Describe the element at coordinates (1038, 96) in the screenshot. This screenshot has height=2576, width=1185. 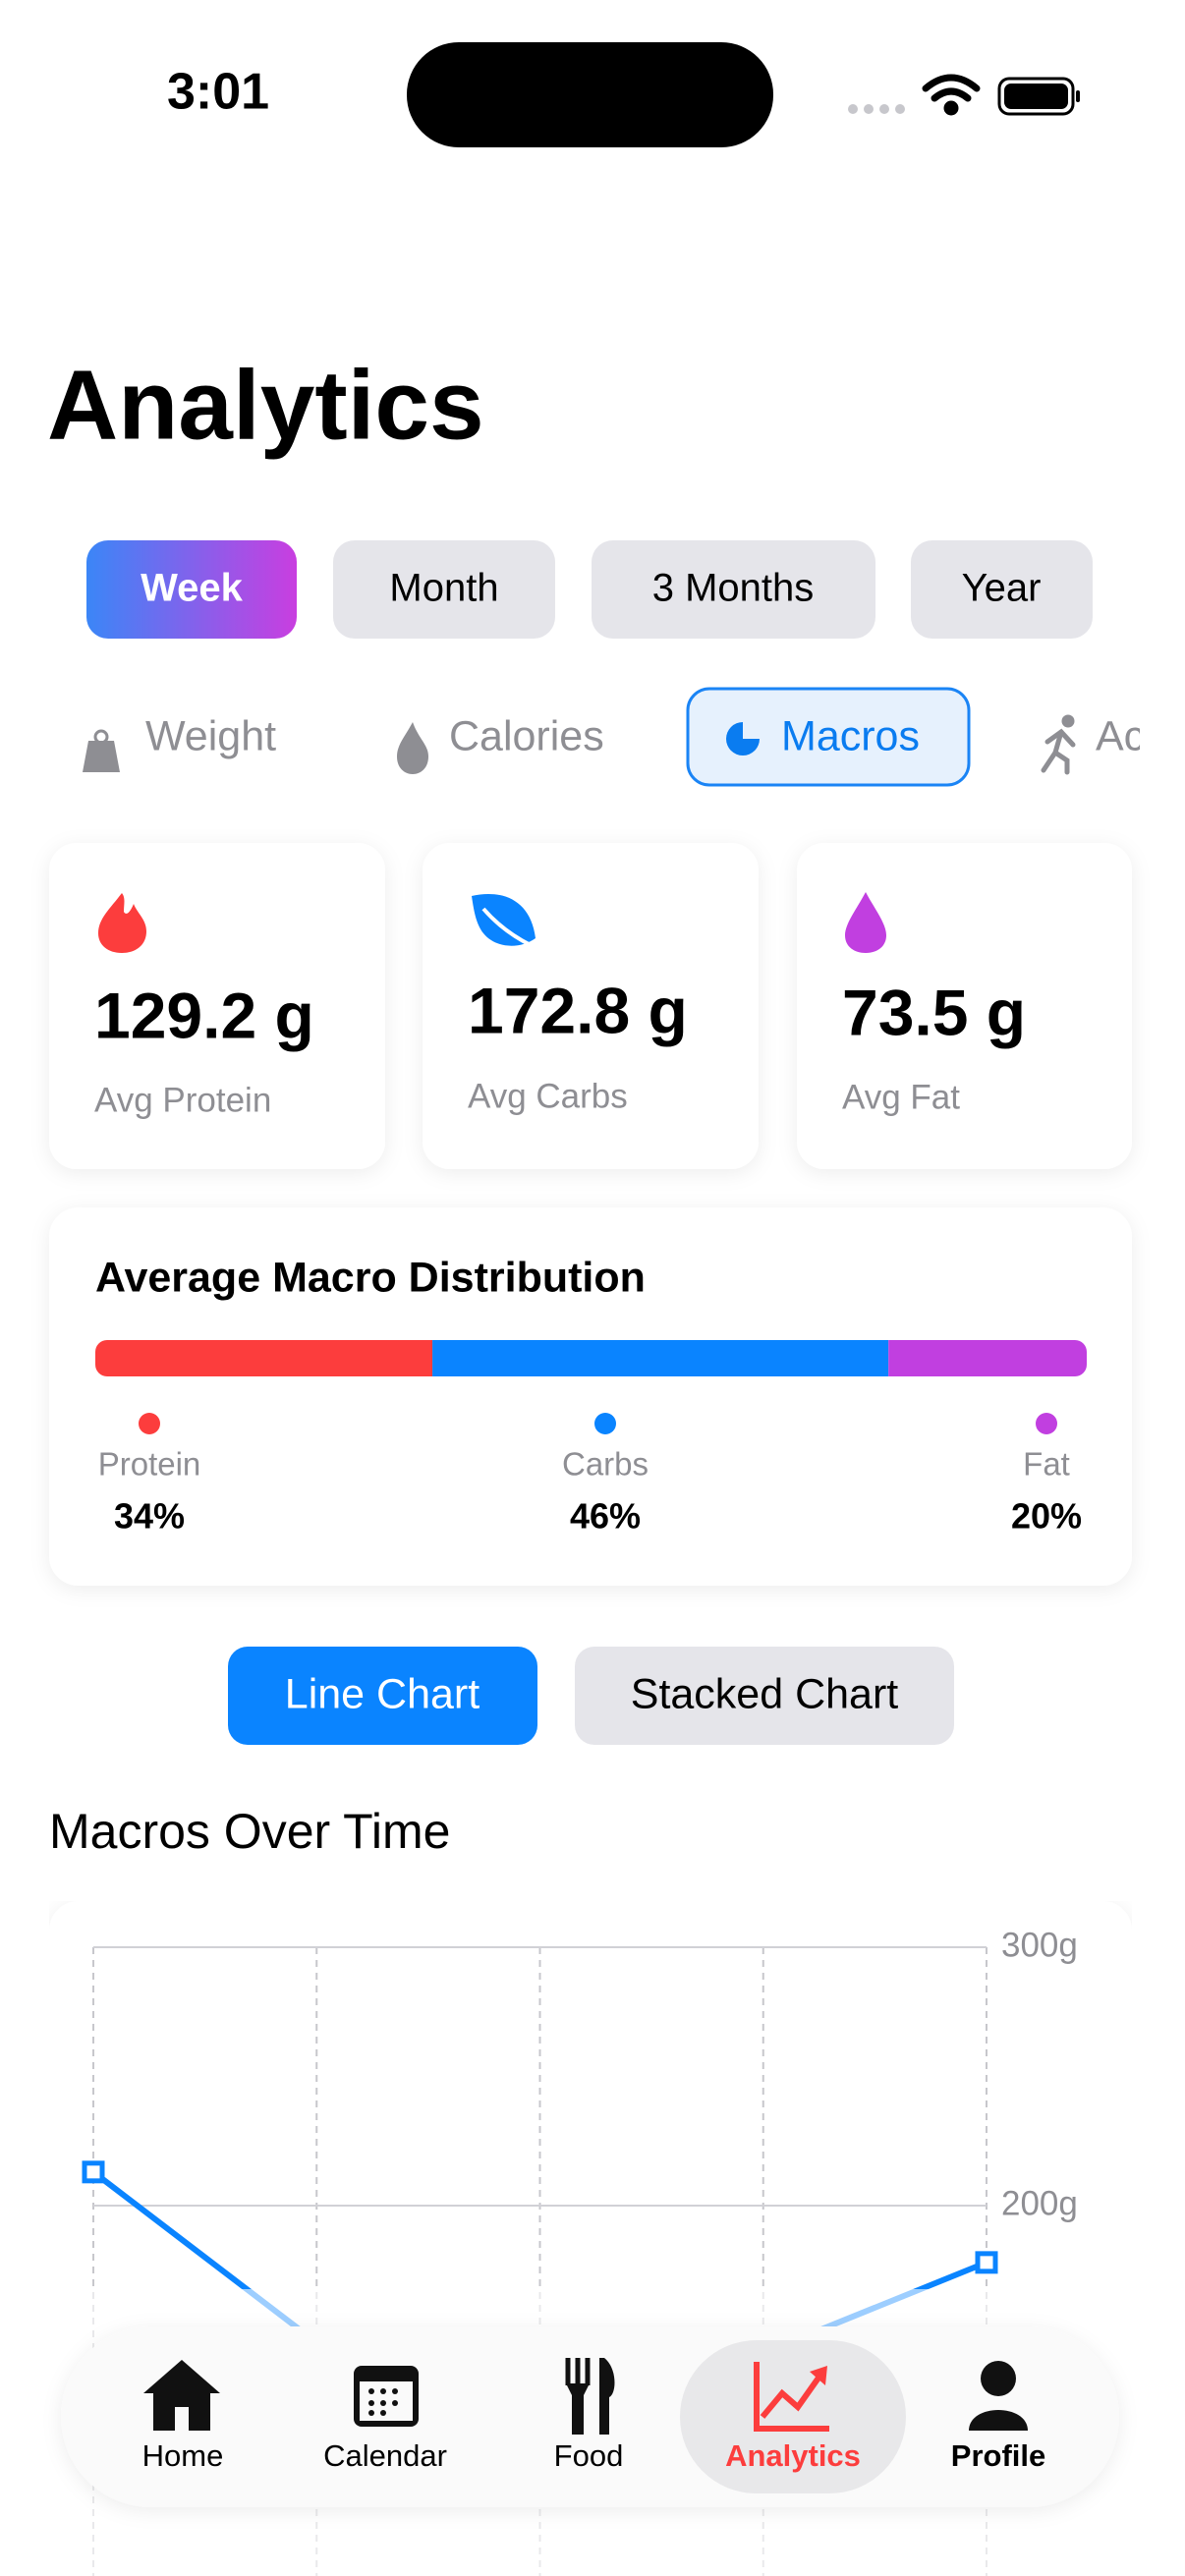
I see `battery-icon` at that location.